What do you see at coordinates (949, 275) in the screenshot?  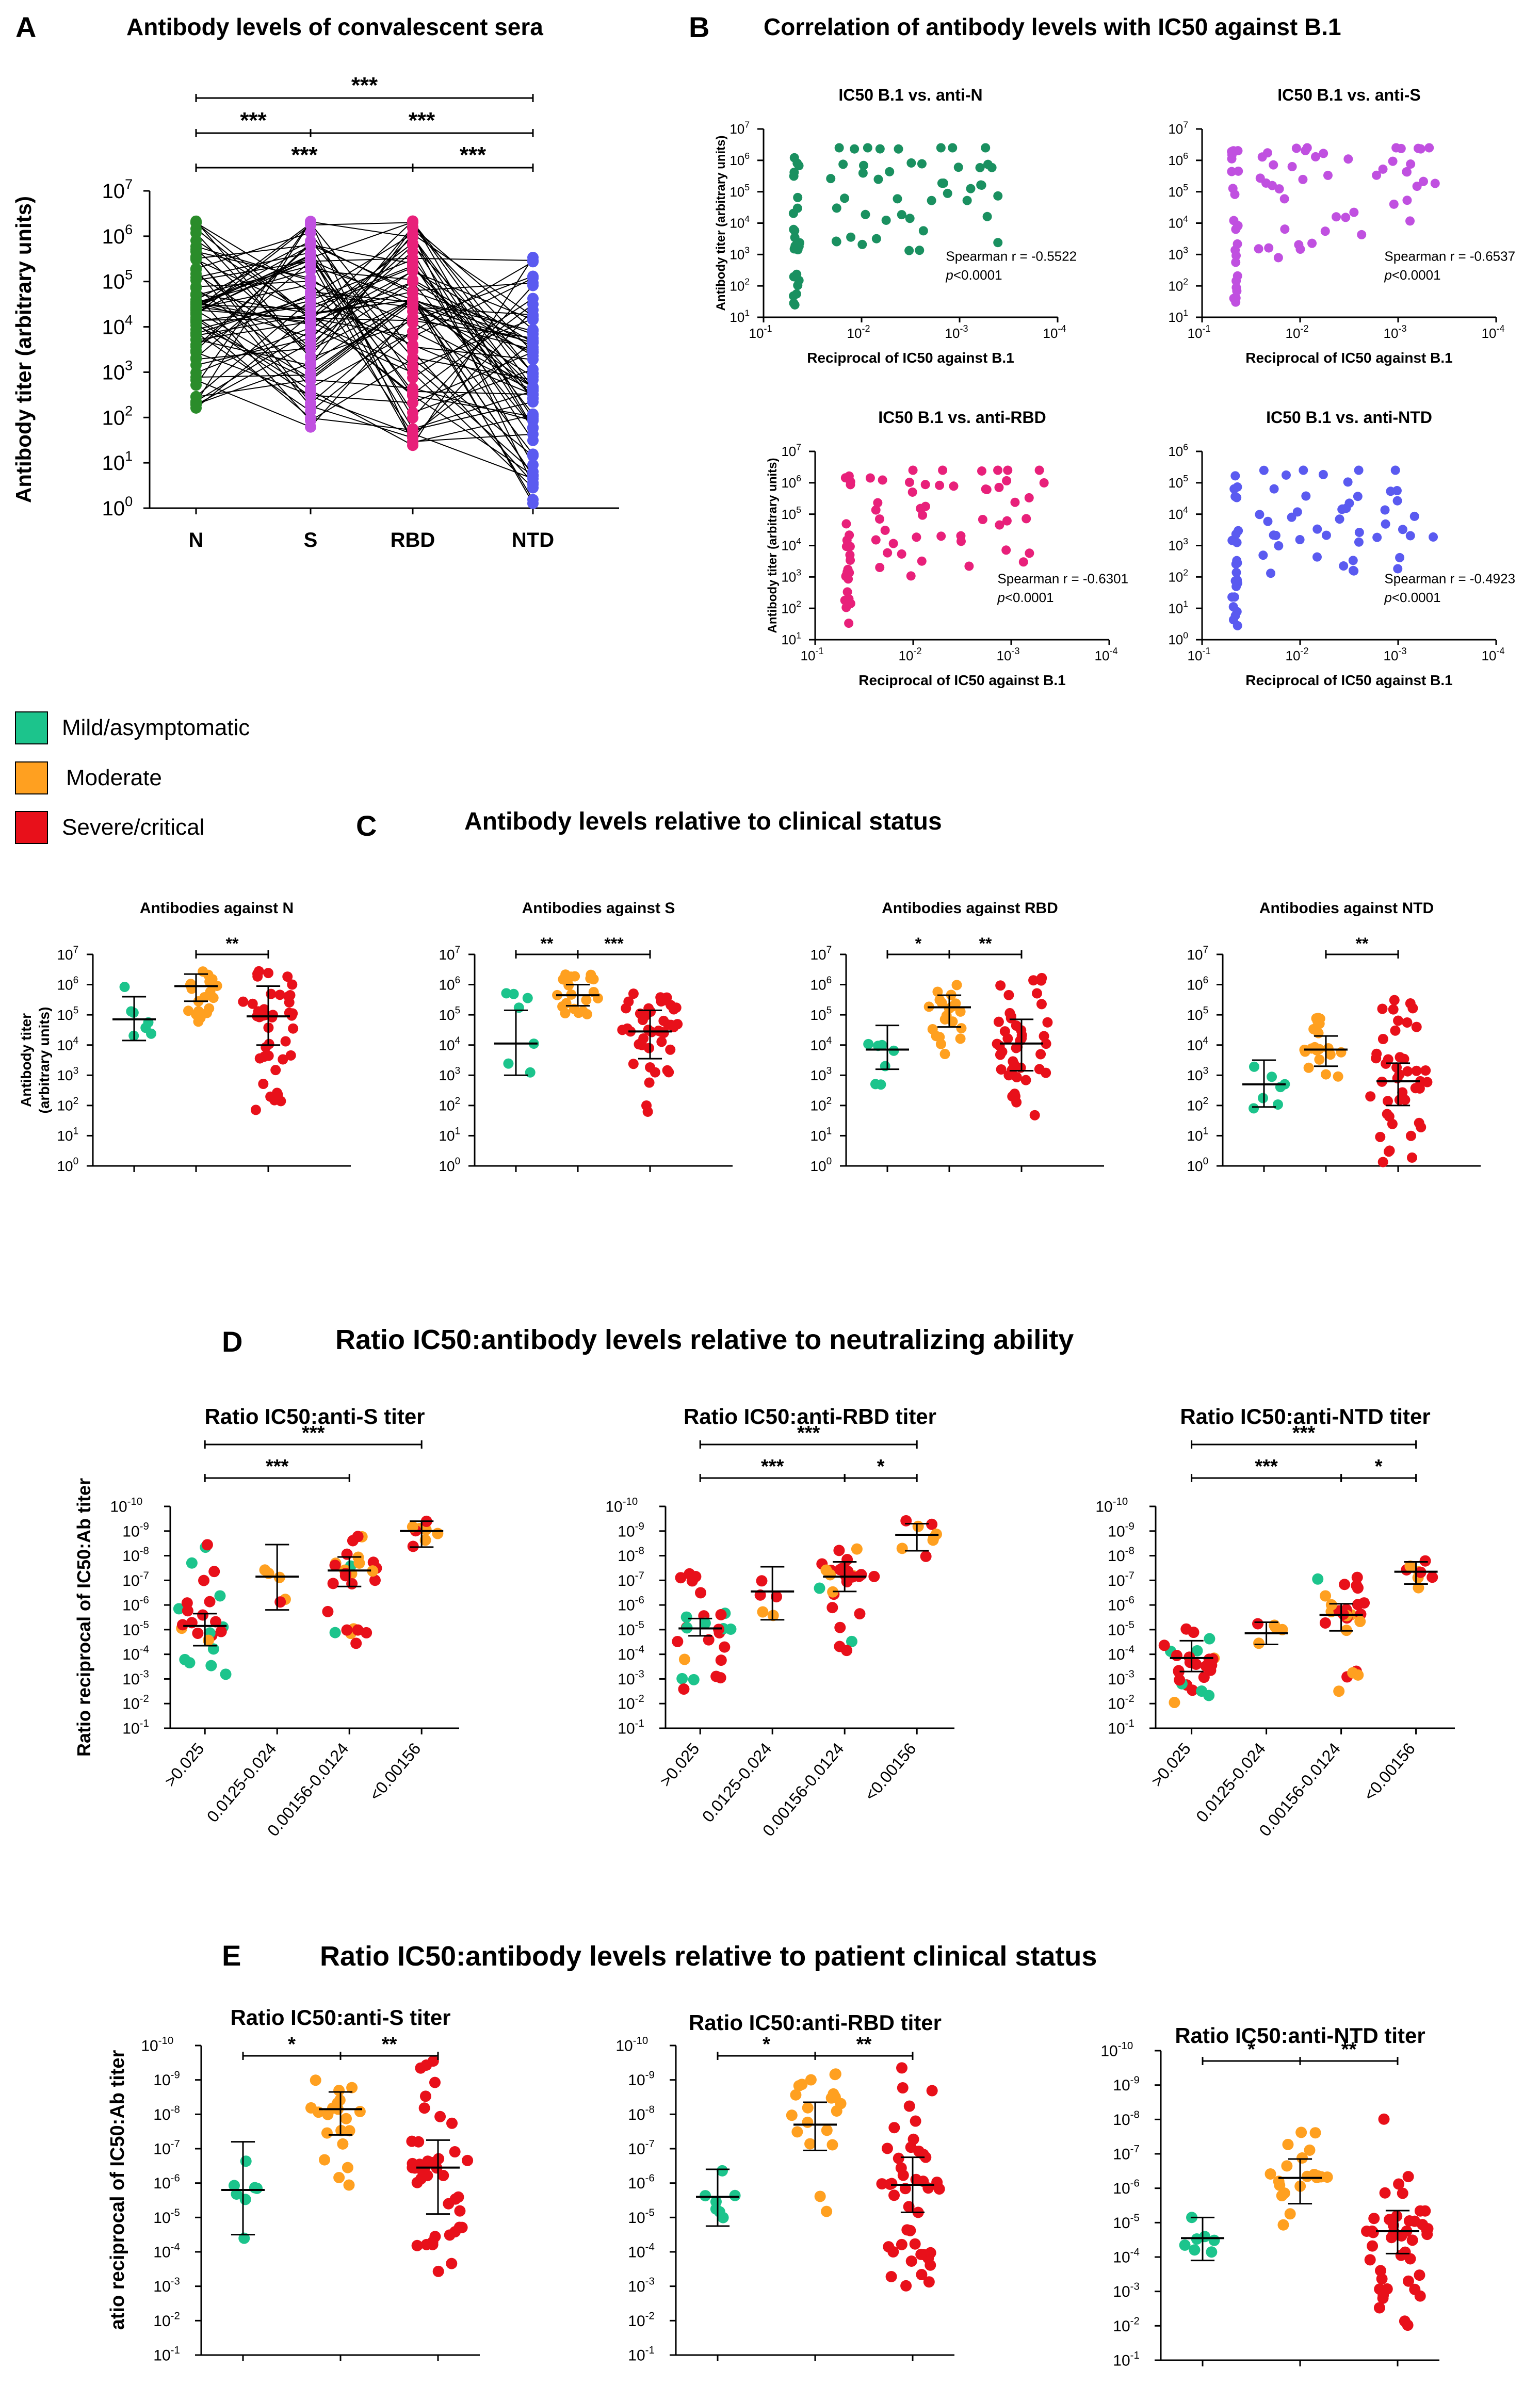 I see `p-symbol: p` at bounding box center [949, 275].